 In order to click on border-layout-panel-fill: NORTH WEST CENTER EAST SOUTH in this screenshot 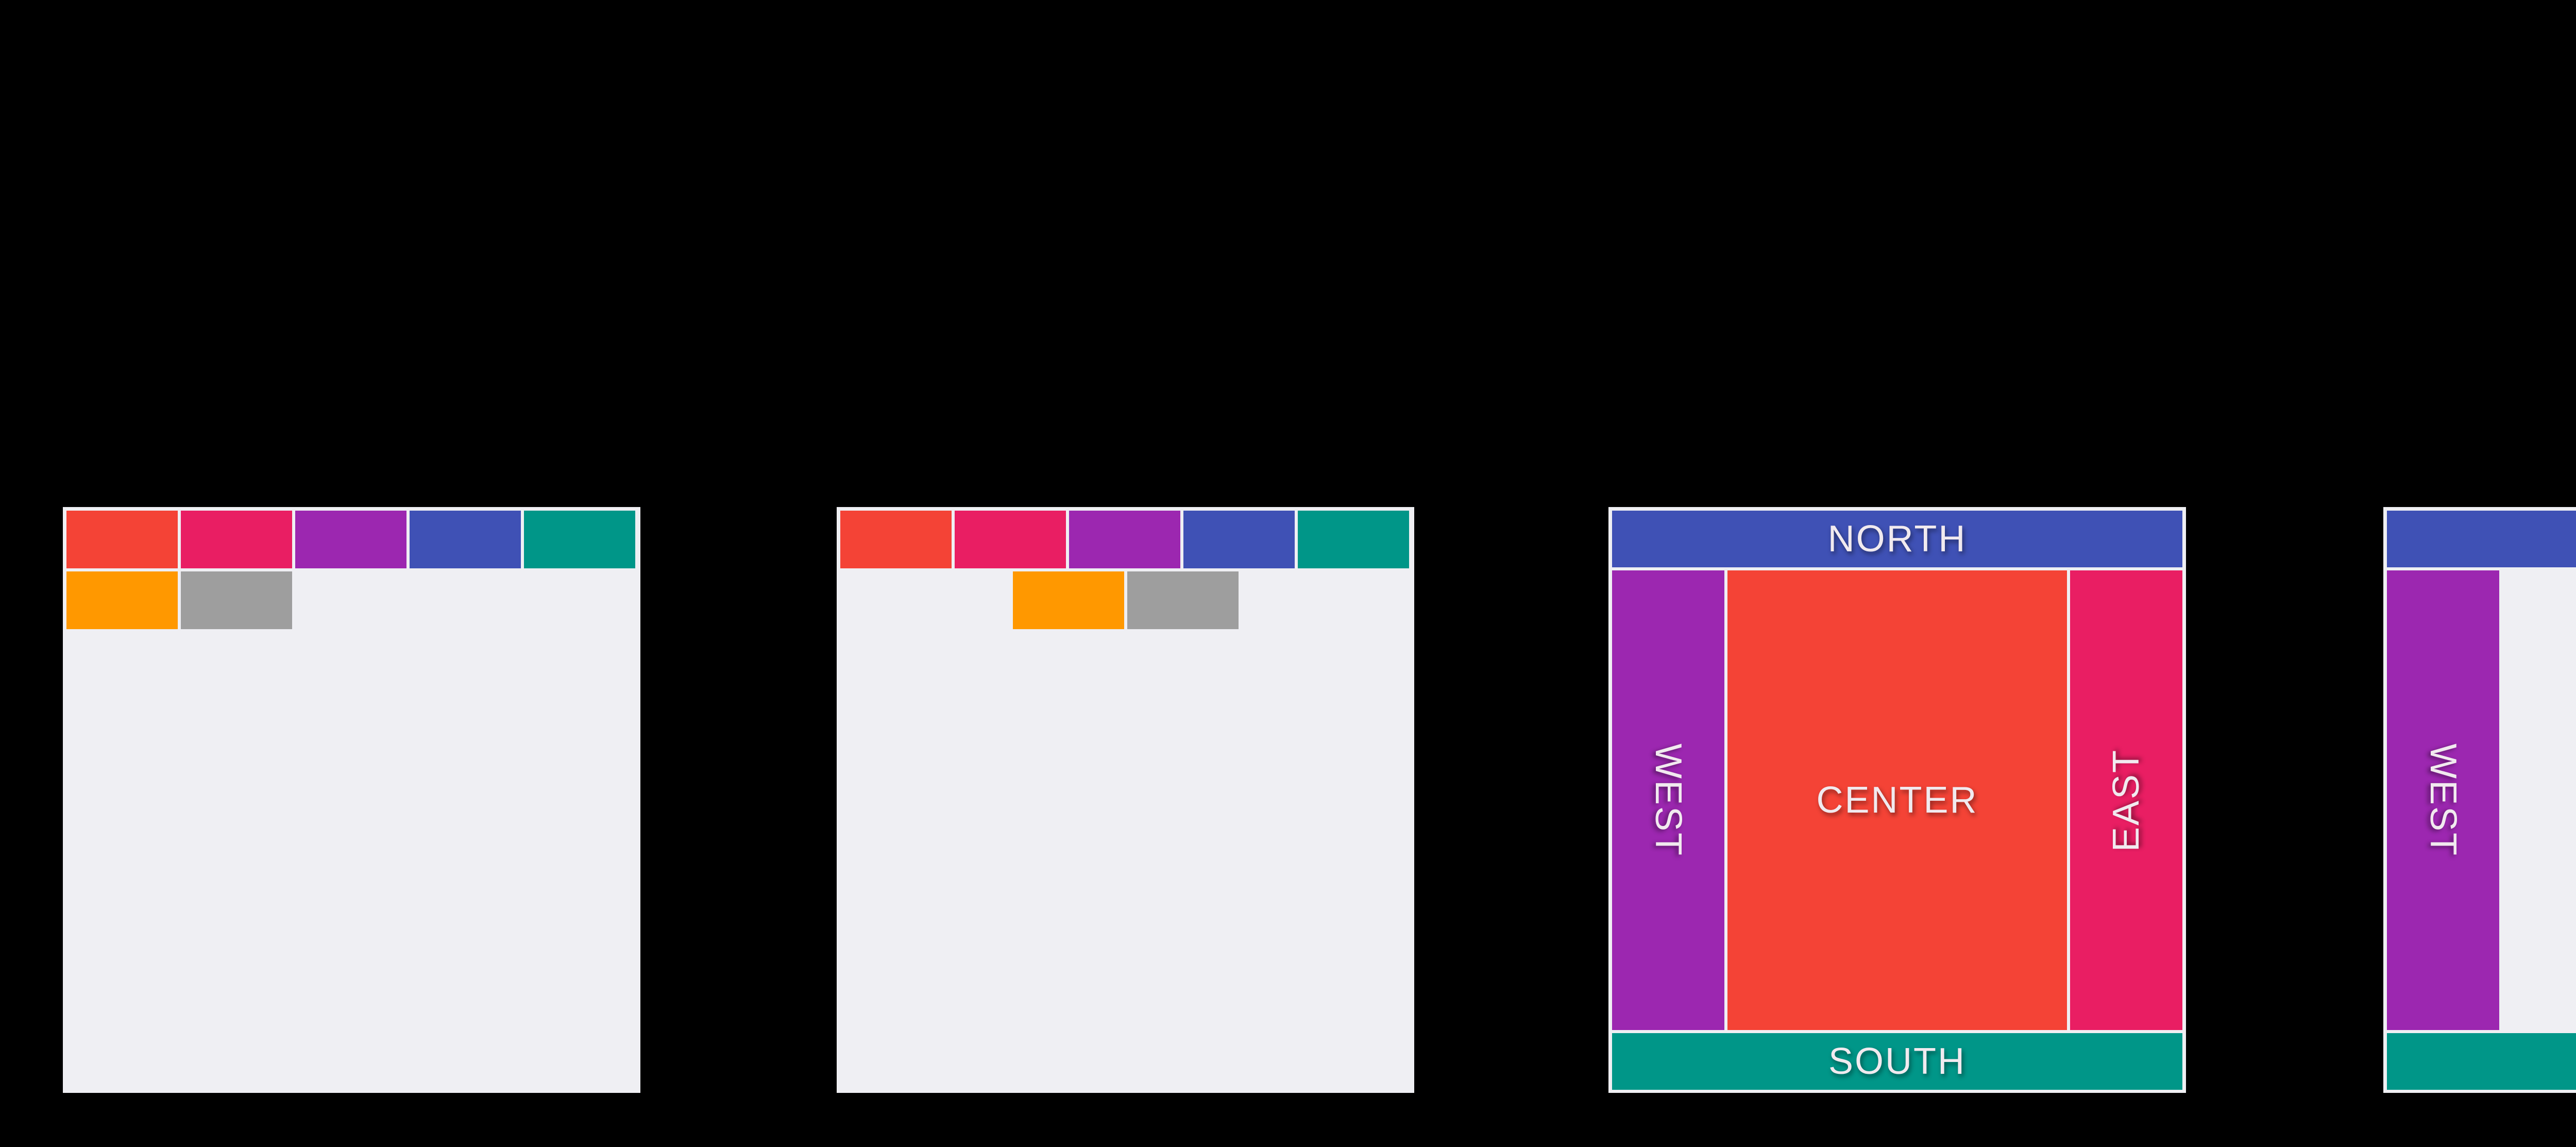, I will do `click(1897, 800)`.